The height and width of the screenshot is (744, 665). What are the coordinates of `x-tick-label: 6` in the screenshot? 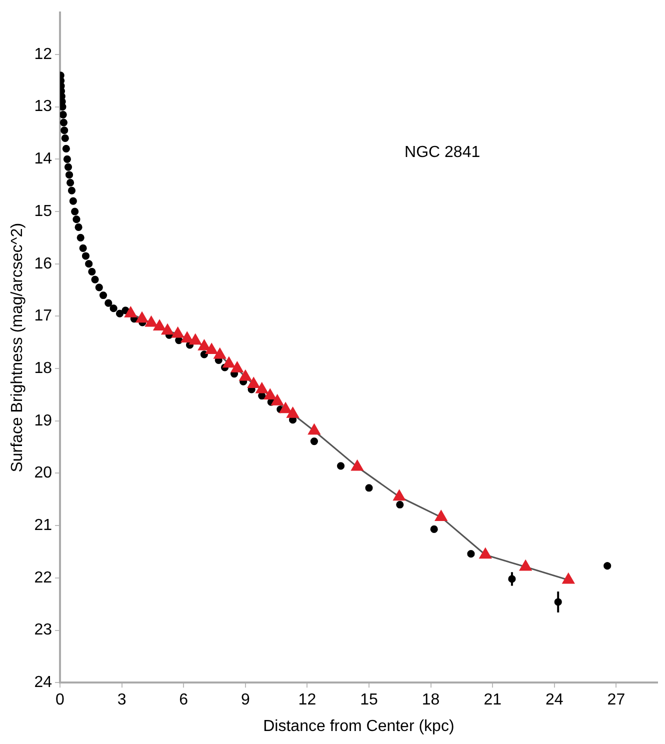 It's located at (183, 700).